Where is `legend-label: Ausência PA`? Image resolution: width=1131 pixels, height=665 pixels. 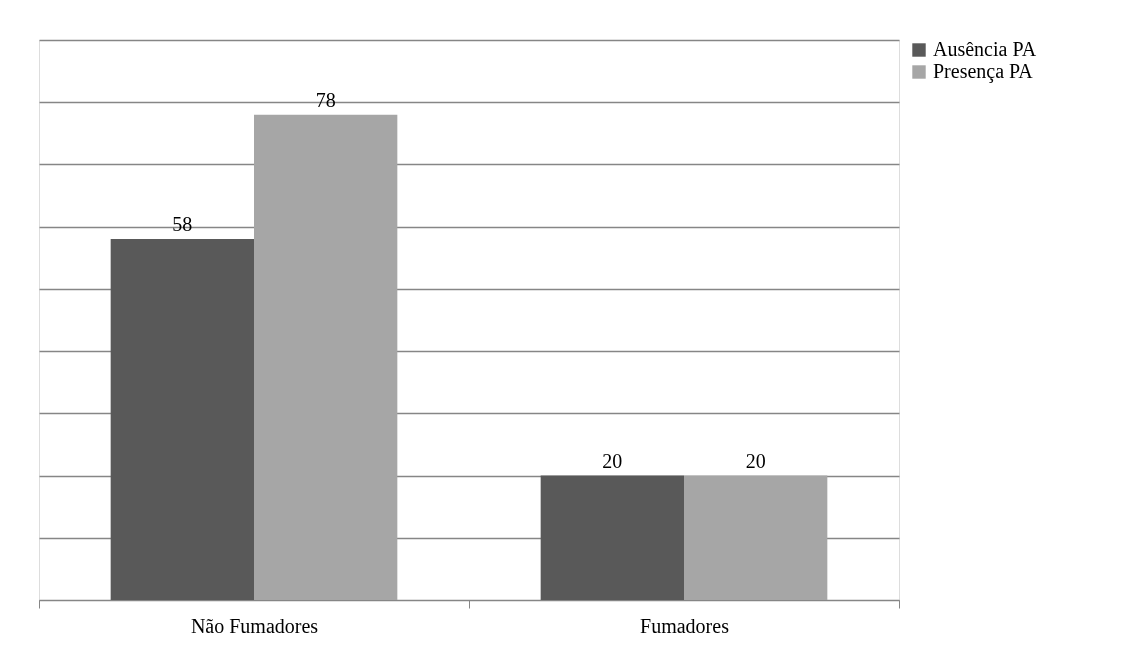
legend-label: Ausência PA is located at coordinates (985, 49).